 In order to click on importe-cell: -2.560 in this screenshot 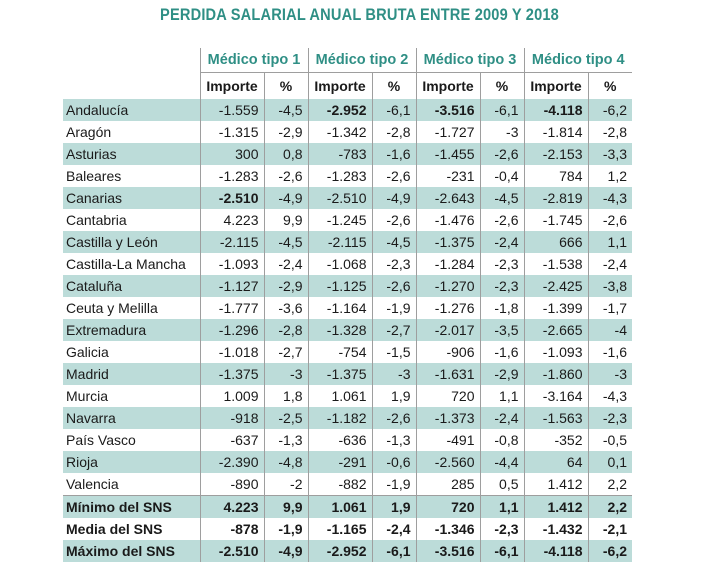, I will do `click(447, 462)`.